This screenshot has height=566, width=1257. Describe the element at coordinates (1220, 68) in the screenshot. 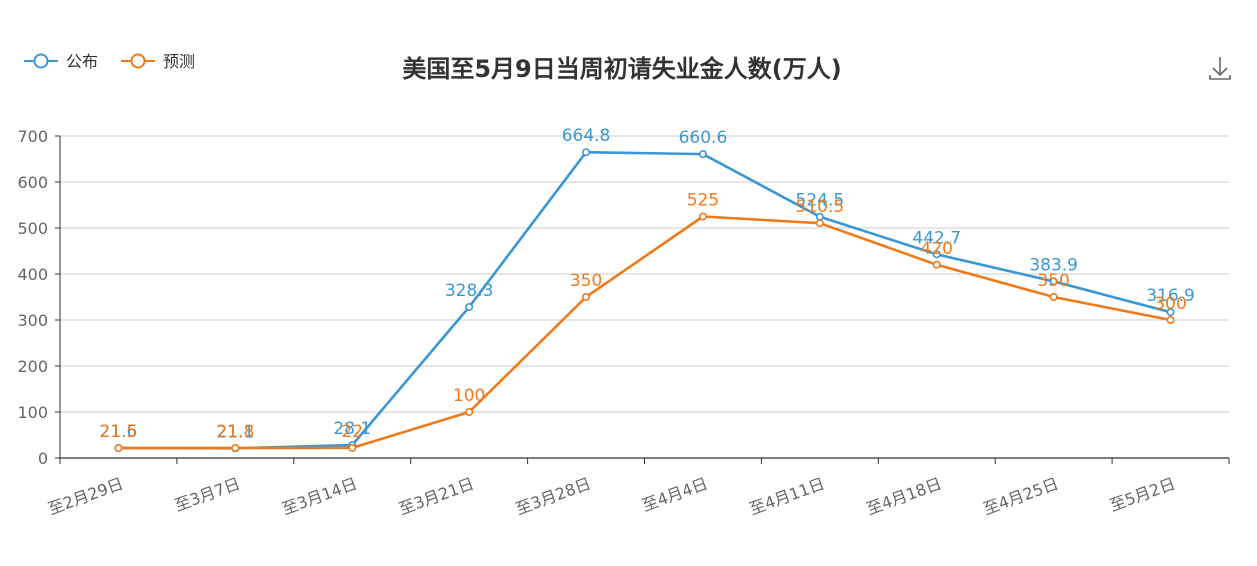

I see `download-icon` at that location.